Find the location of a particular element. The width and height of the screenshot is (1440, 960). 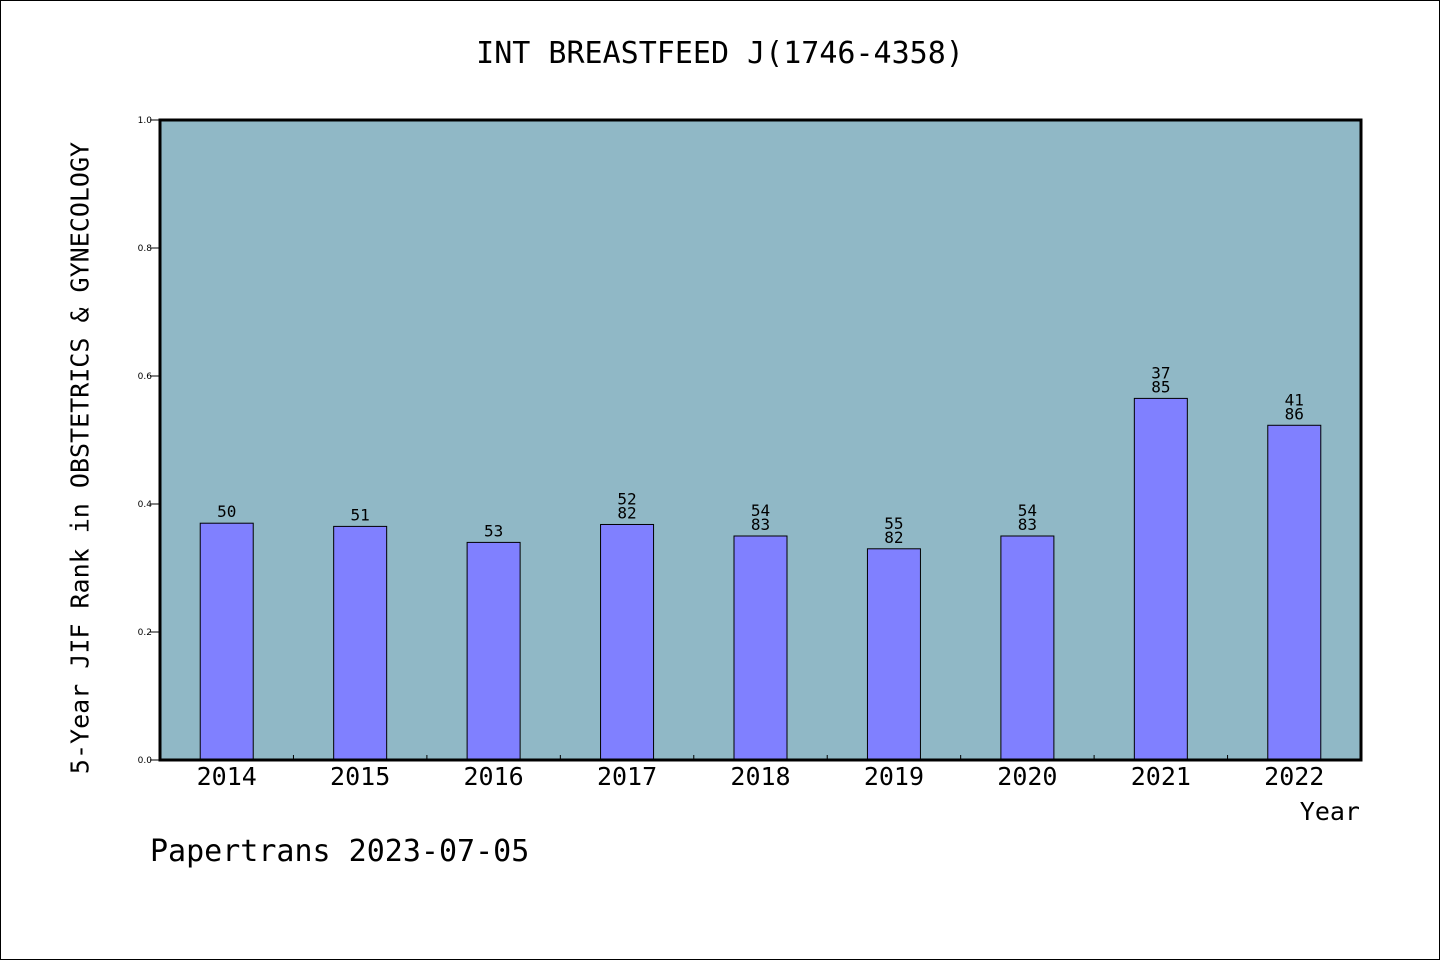

bar-2022 is located at coordinates (1294, 592).